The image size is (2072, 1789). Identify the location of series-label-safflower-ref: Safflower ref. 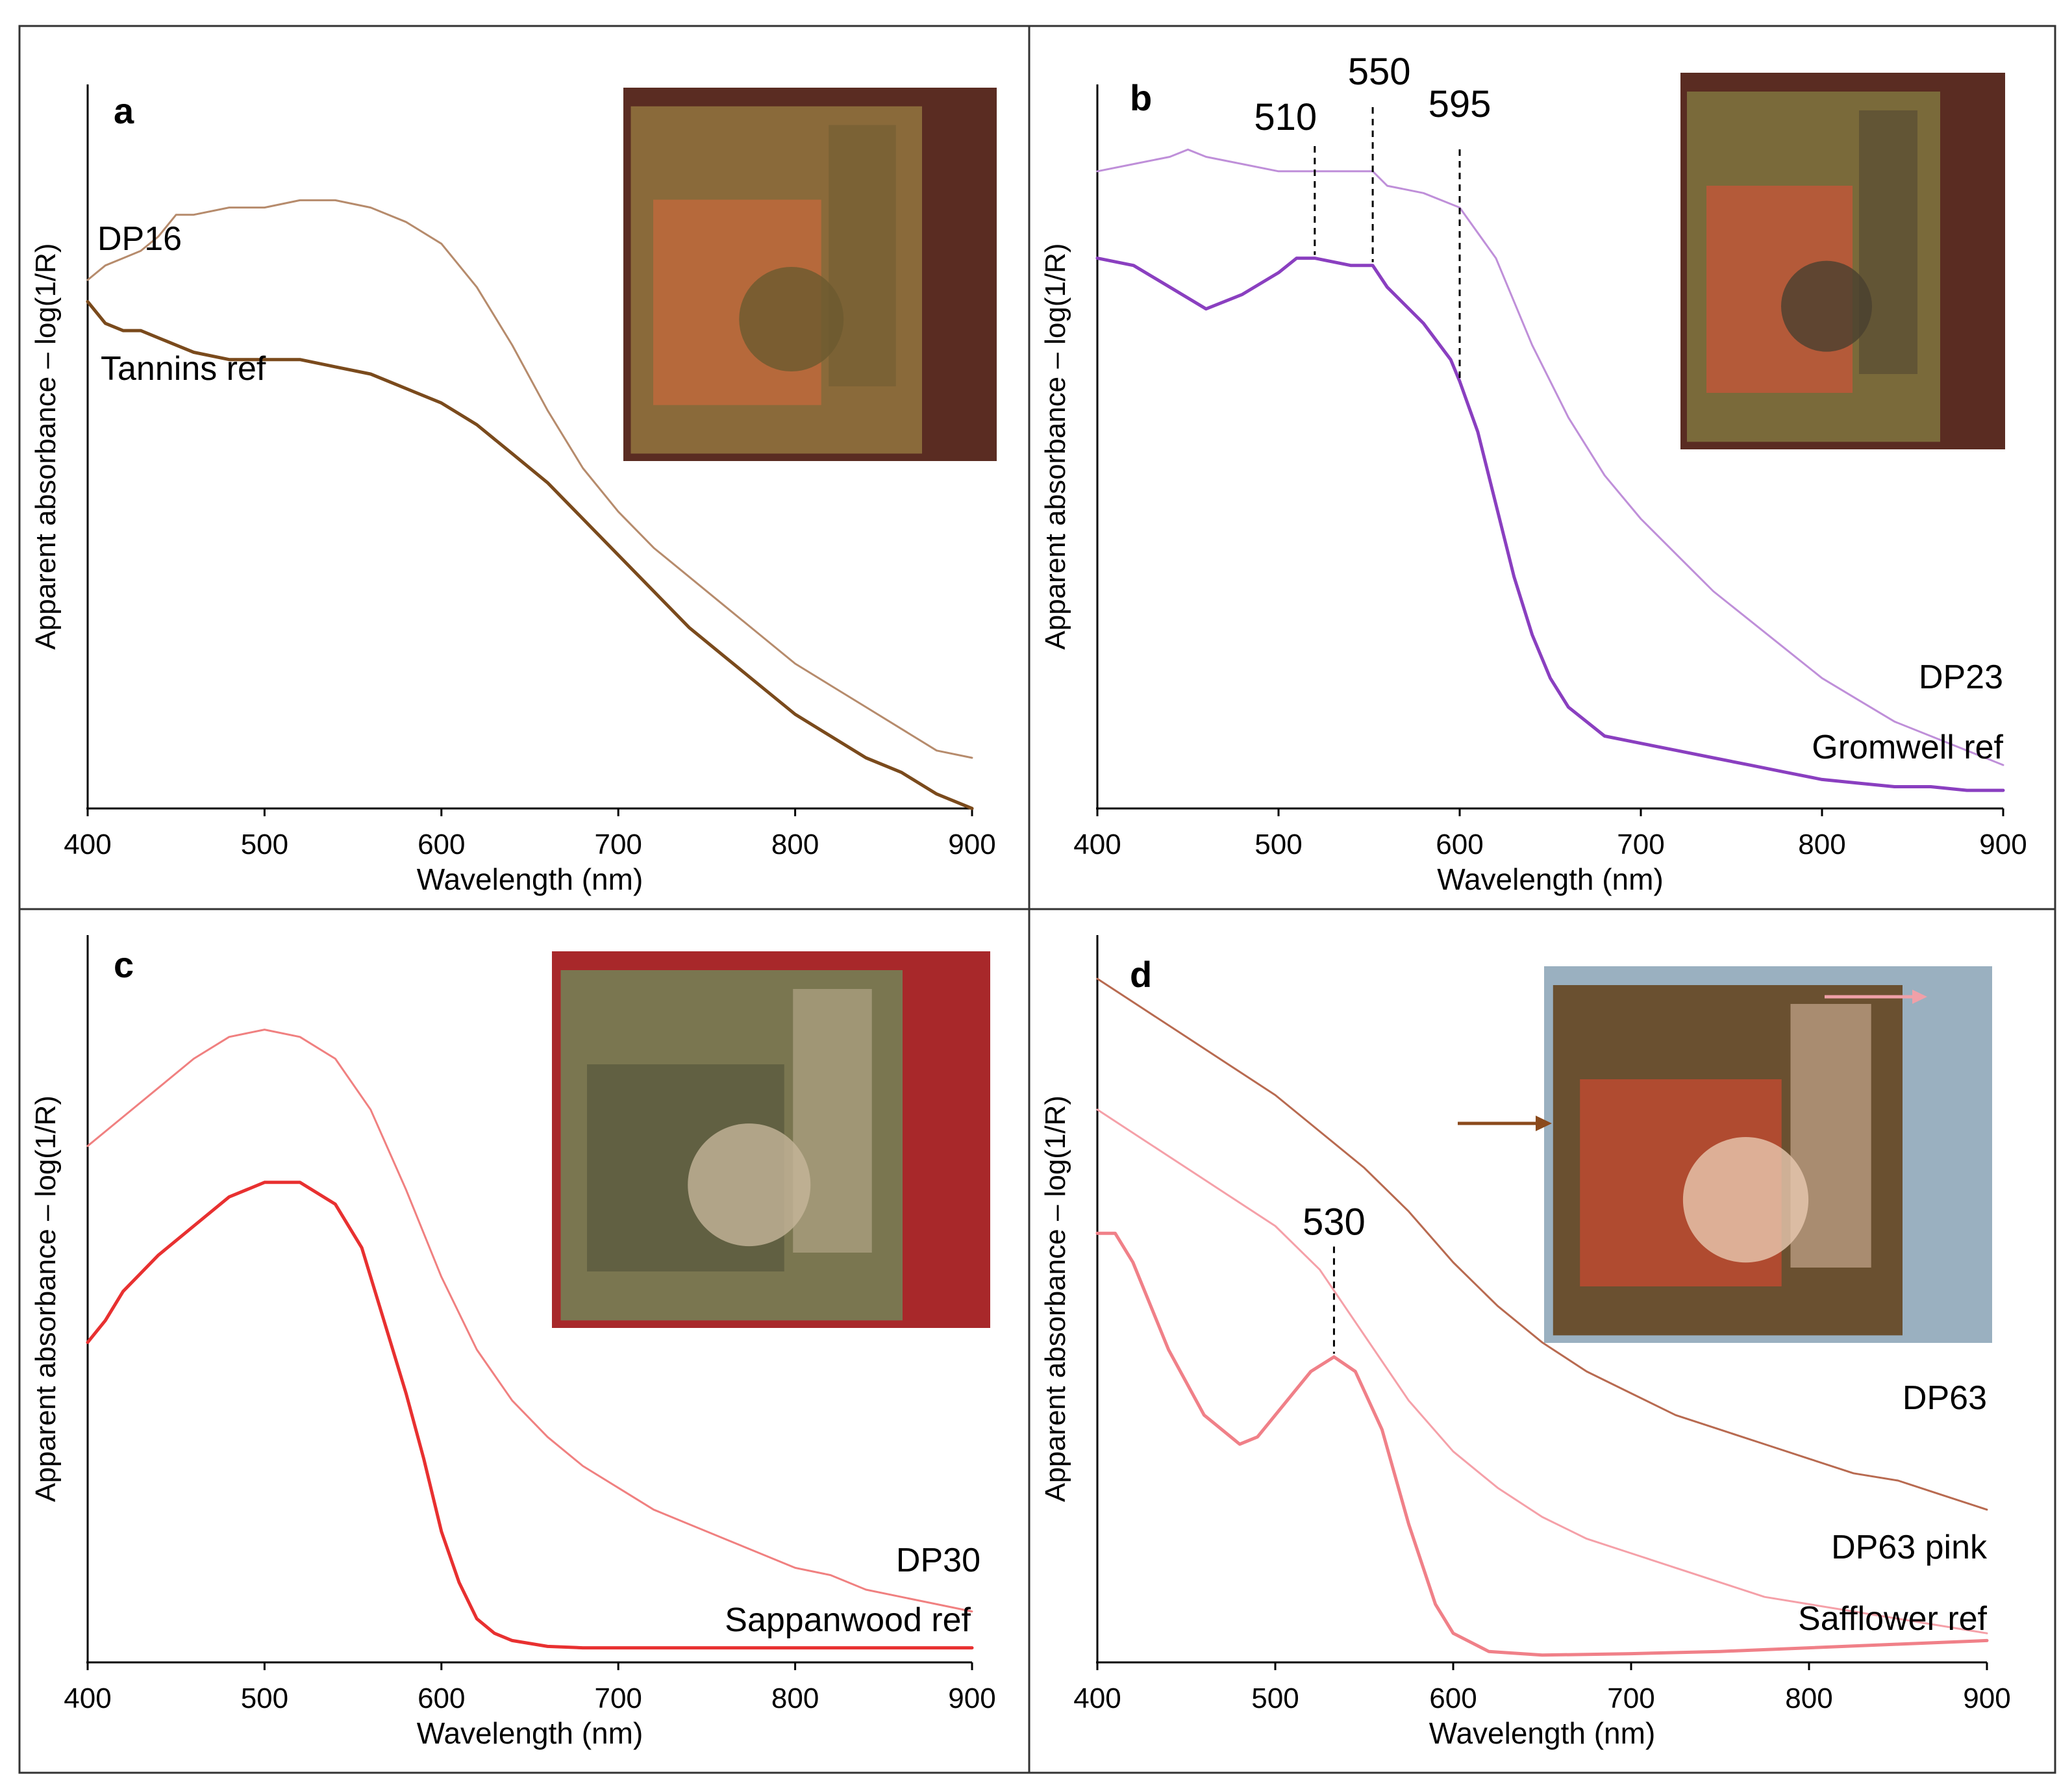
(1893, 1619).